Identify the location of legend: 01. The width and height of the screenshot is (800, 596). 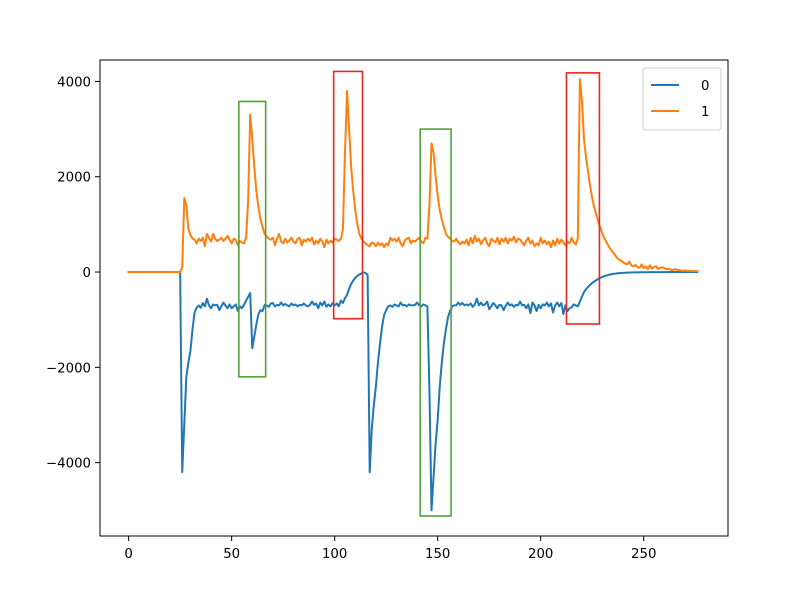
(682, 99).